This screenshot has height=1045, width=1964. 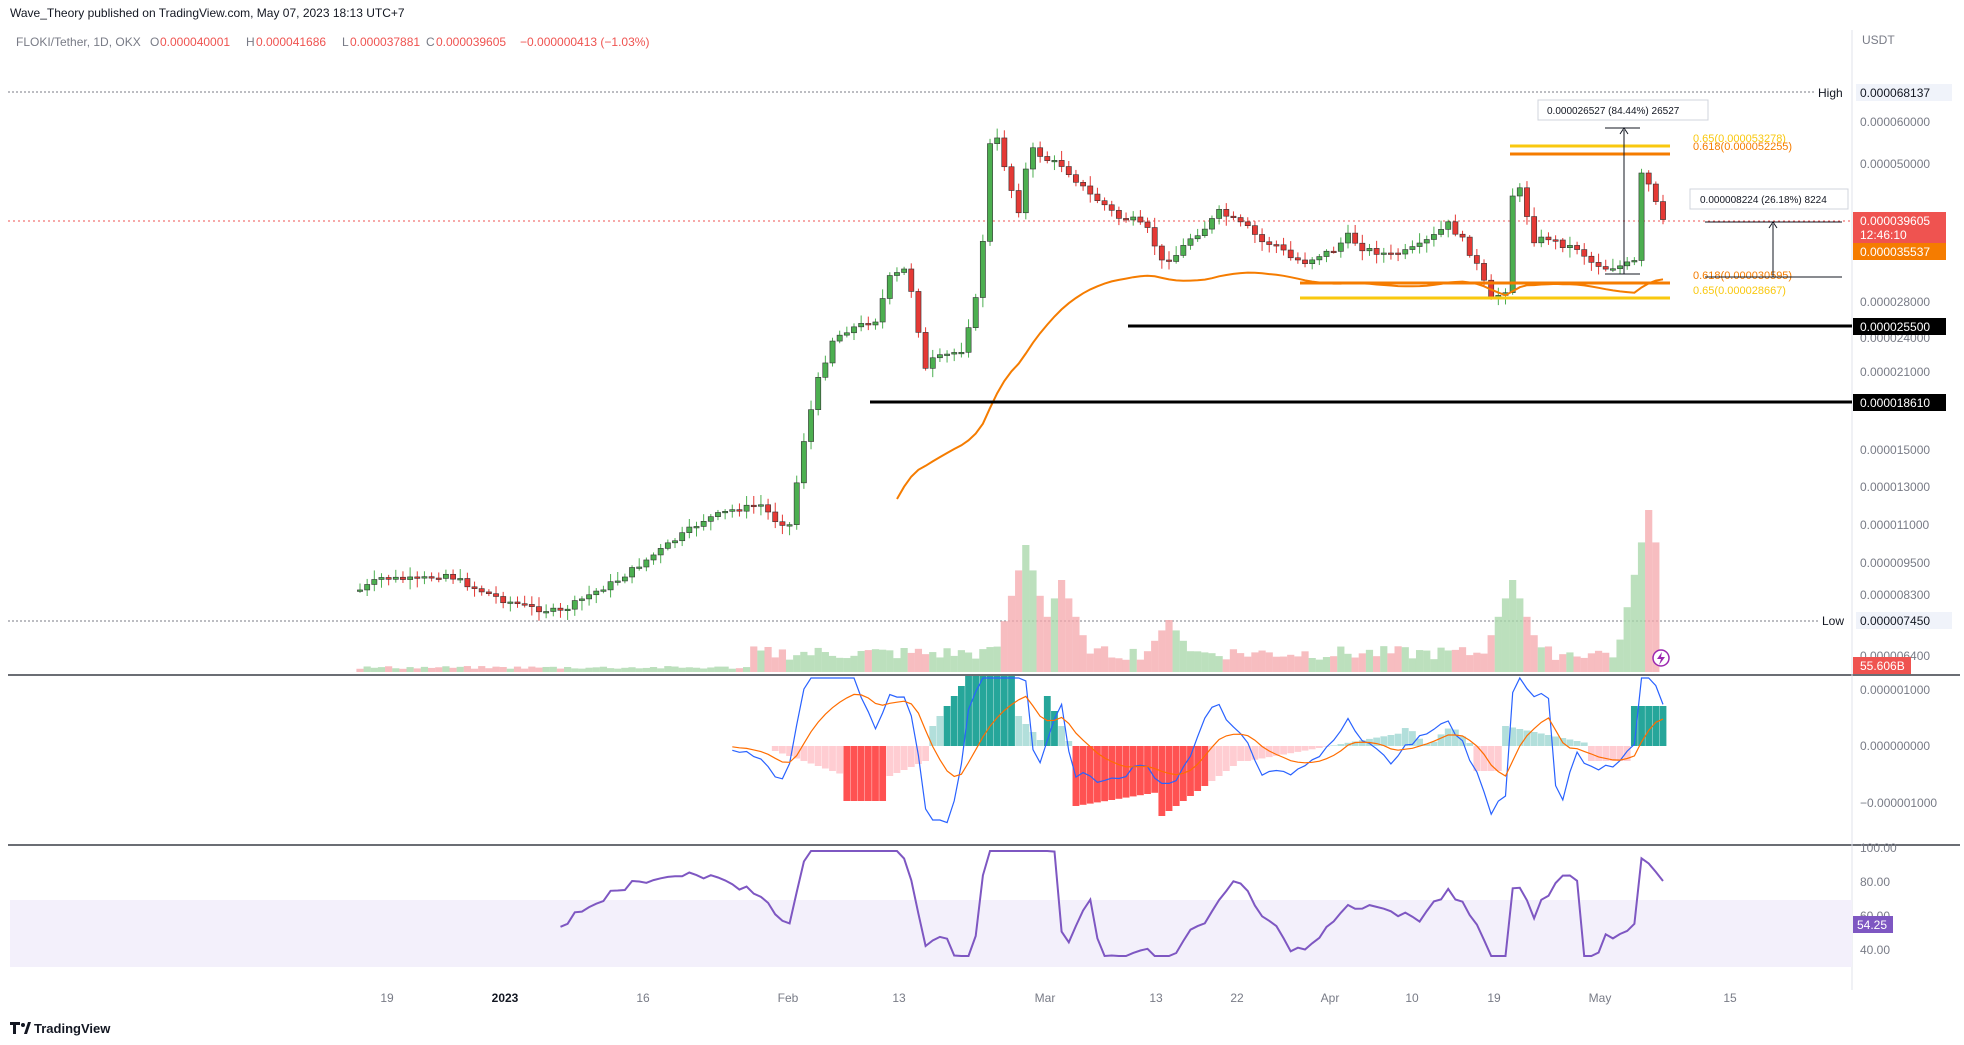 I want to click on symbol-label: FLOKI/Tether, 1D, OKX, so click(x=78, y=42).